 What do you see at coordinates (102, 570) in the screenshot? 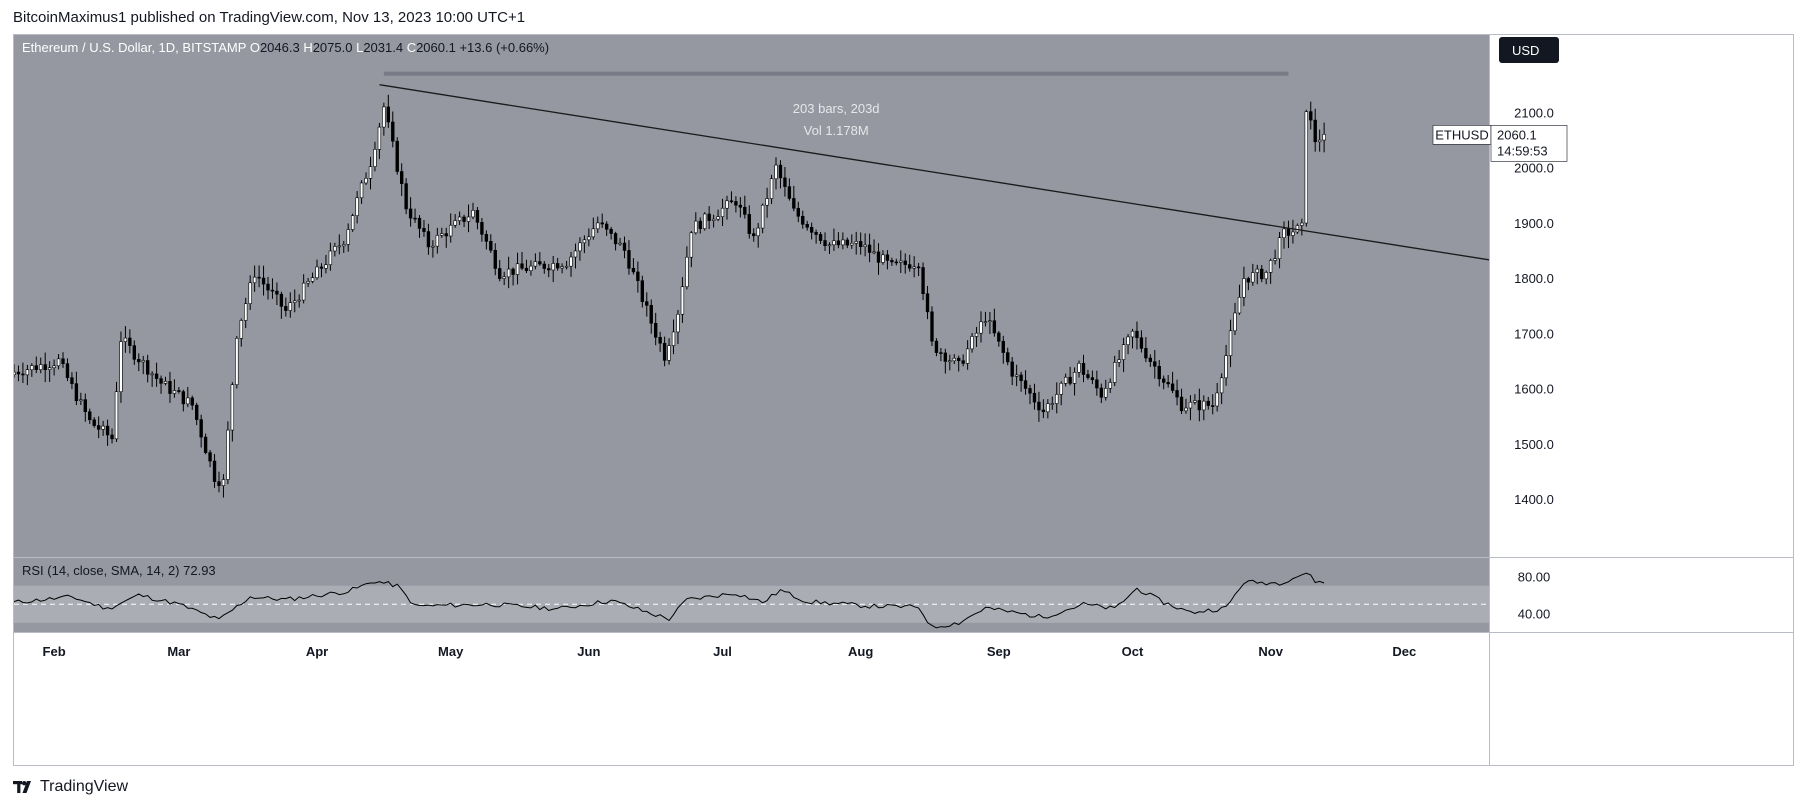
I see `rsi-label: RSI (14, close, SMA, 14, 2)` at bounding box center [102, 570].